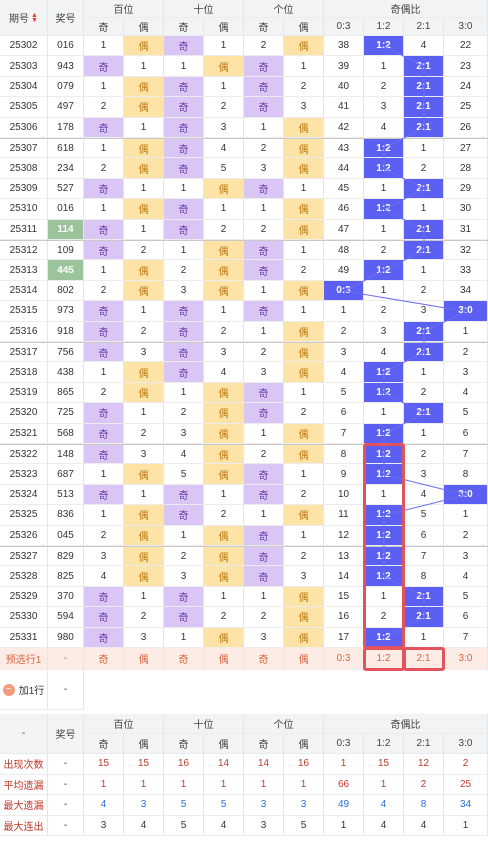 The width and height of the screenshot is (488, 858). I want to click on prize-number-cell: 980, so click(66, 637).